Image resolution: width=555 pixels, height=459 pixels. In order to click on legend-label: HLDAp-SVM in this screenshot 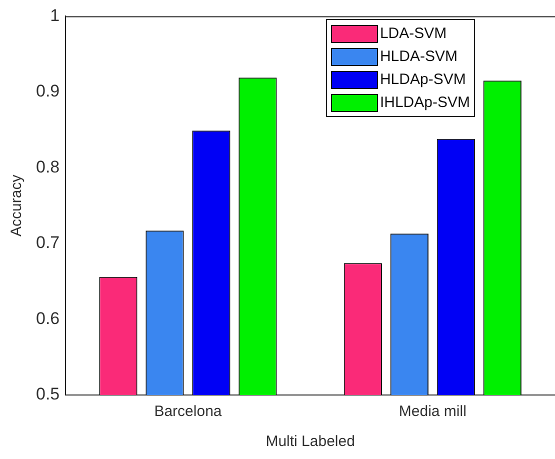, I will do `click(423, 79)`.